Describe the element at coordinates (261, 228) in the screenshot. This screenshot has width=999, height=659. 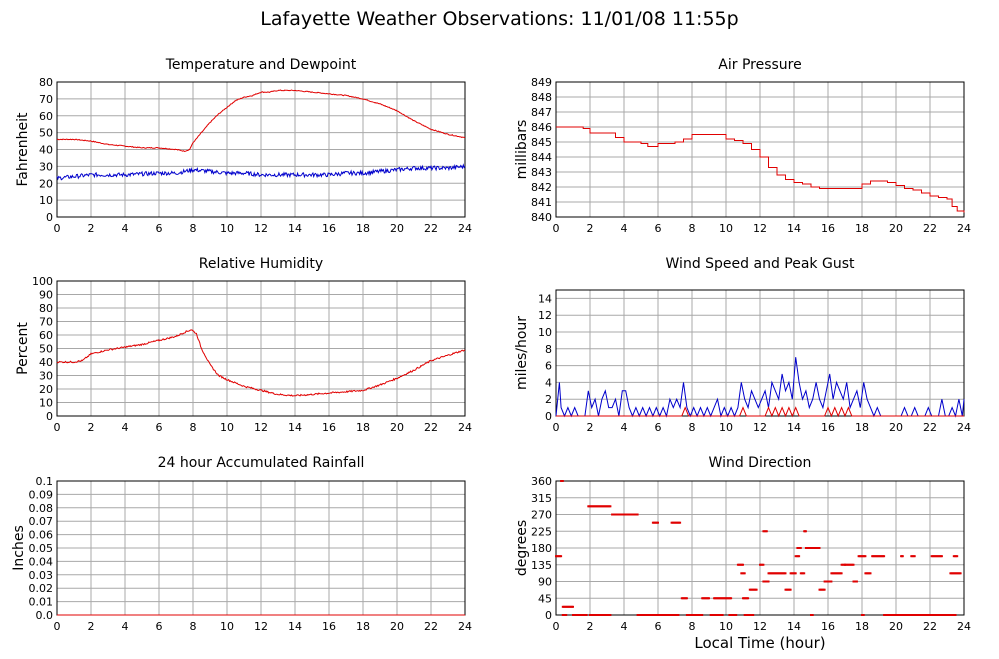
I see `x-tick-label: 12` at that location.